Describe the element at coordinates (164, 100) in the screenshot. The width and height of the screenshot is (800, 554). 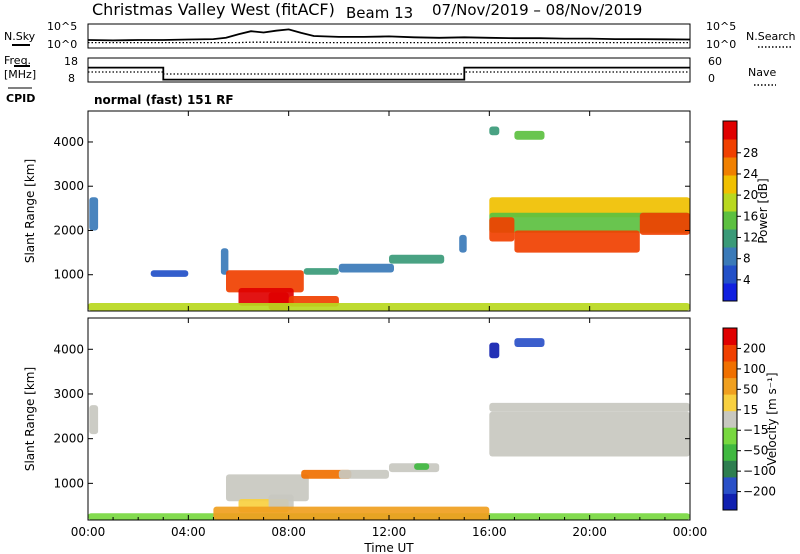
I see `cpid-value: normal (fast) 151 RF` at that location.